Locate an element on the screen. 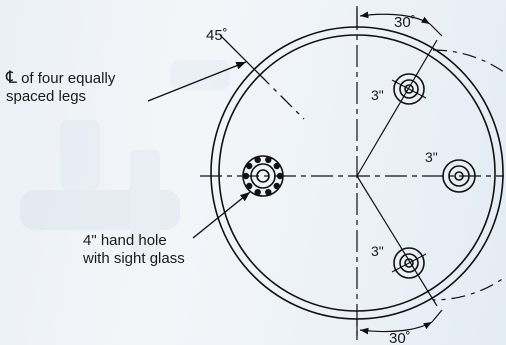 The width and height of the screenshot is (506, 345). top-angle-label: 30˚ is located at coordinates (405, 22).